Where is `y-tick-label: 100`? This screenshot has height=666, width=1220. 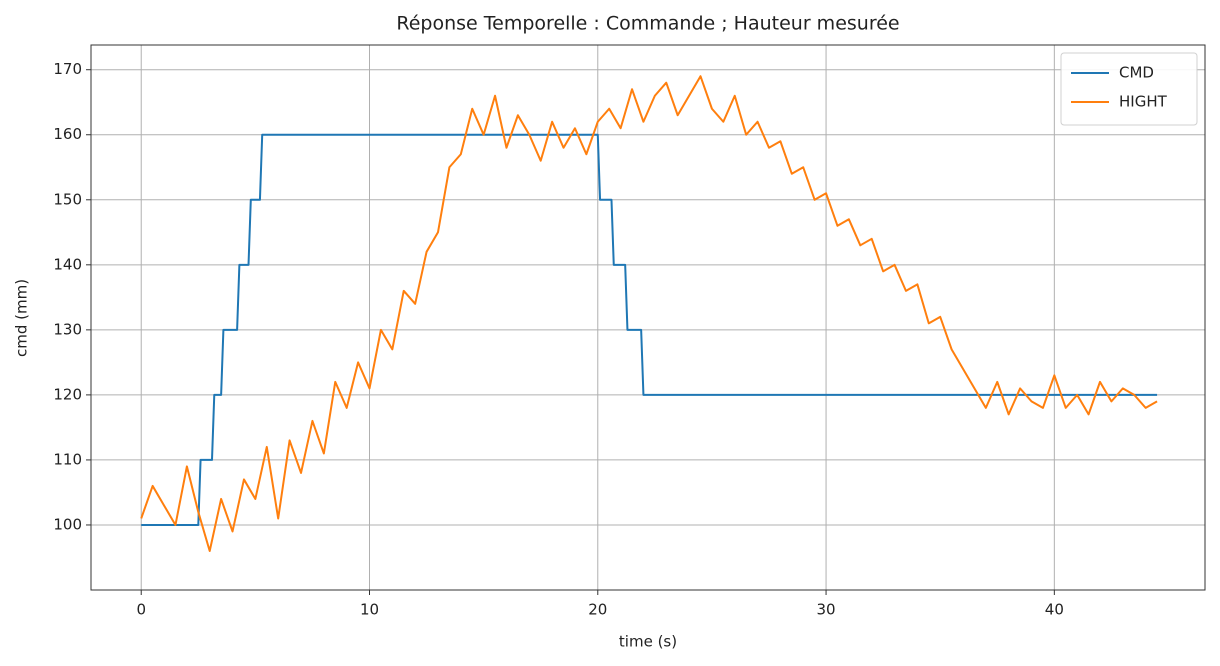 y-tick-label: 100 is located at coordinates (67, 524).